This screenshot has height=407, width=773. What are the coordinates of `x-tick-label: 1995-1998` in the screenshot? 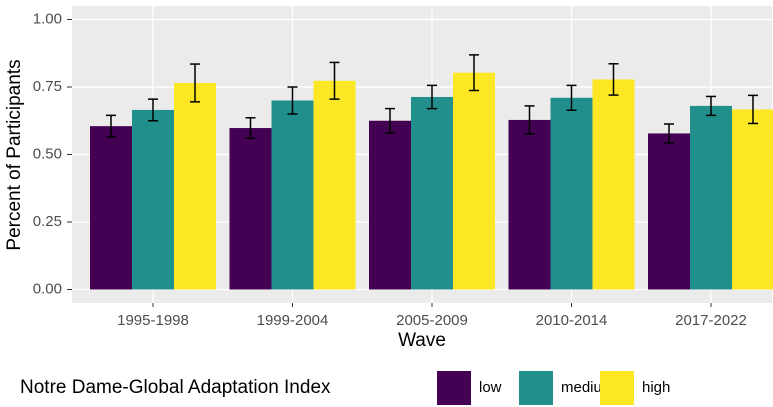 It's located at (153, 320).